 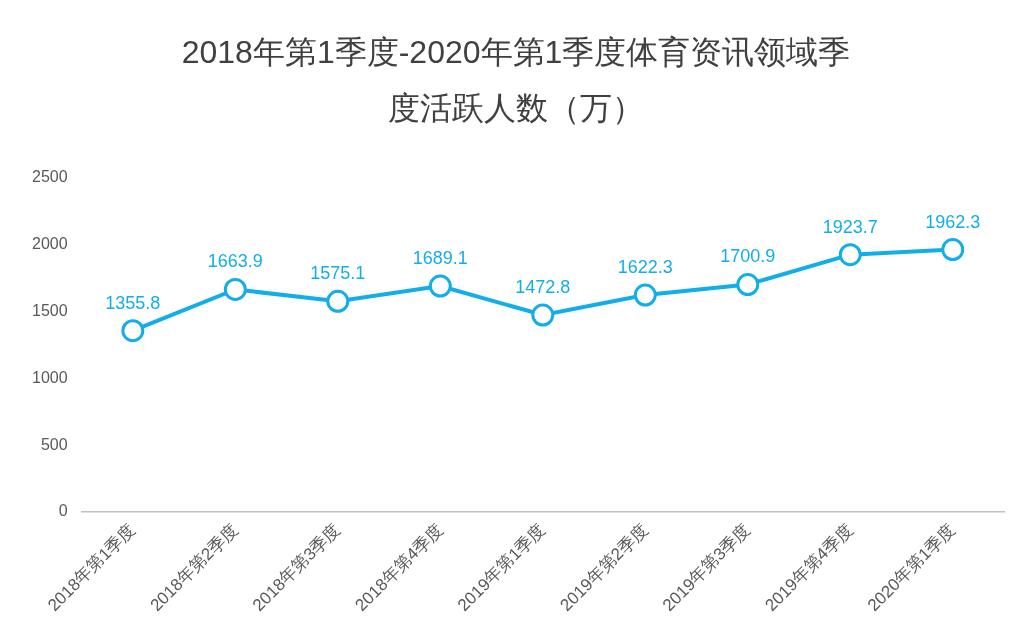 I want to click on y-tick-label: 0, so click(x=63, y=511).